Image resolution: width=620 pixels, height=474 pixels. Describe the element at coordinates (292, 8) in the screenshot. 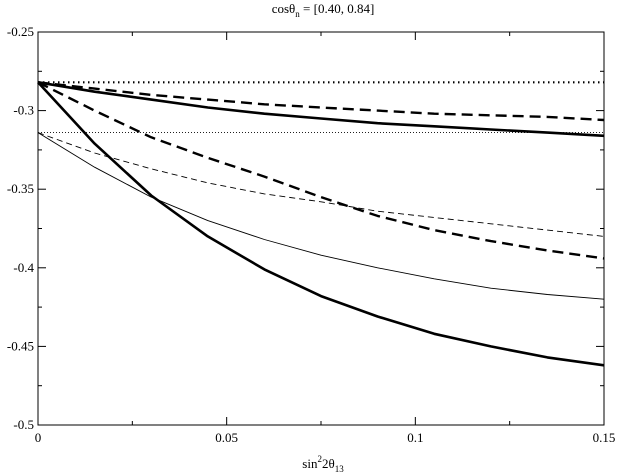

I see `chart-title-symbol: θ` at that location.